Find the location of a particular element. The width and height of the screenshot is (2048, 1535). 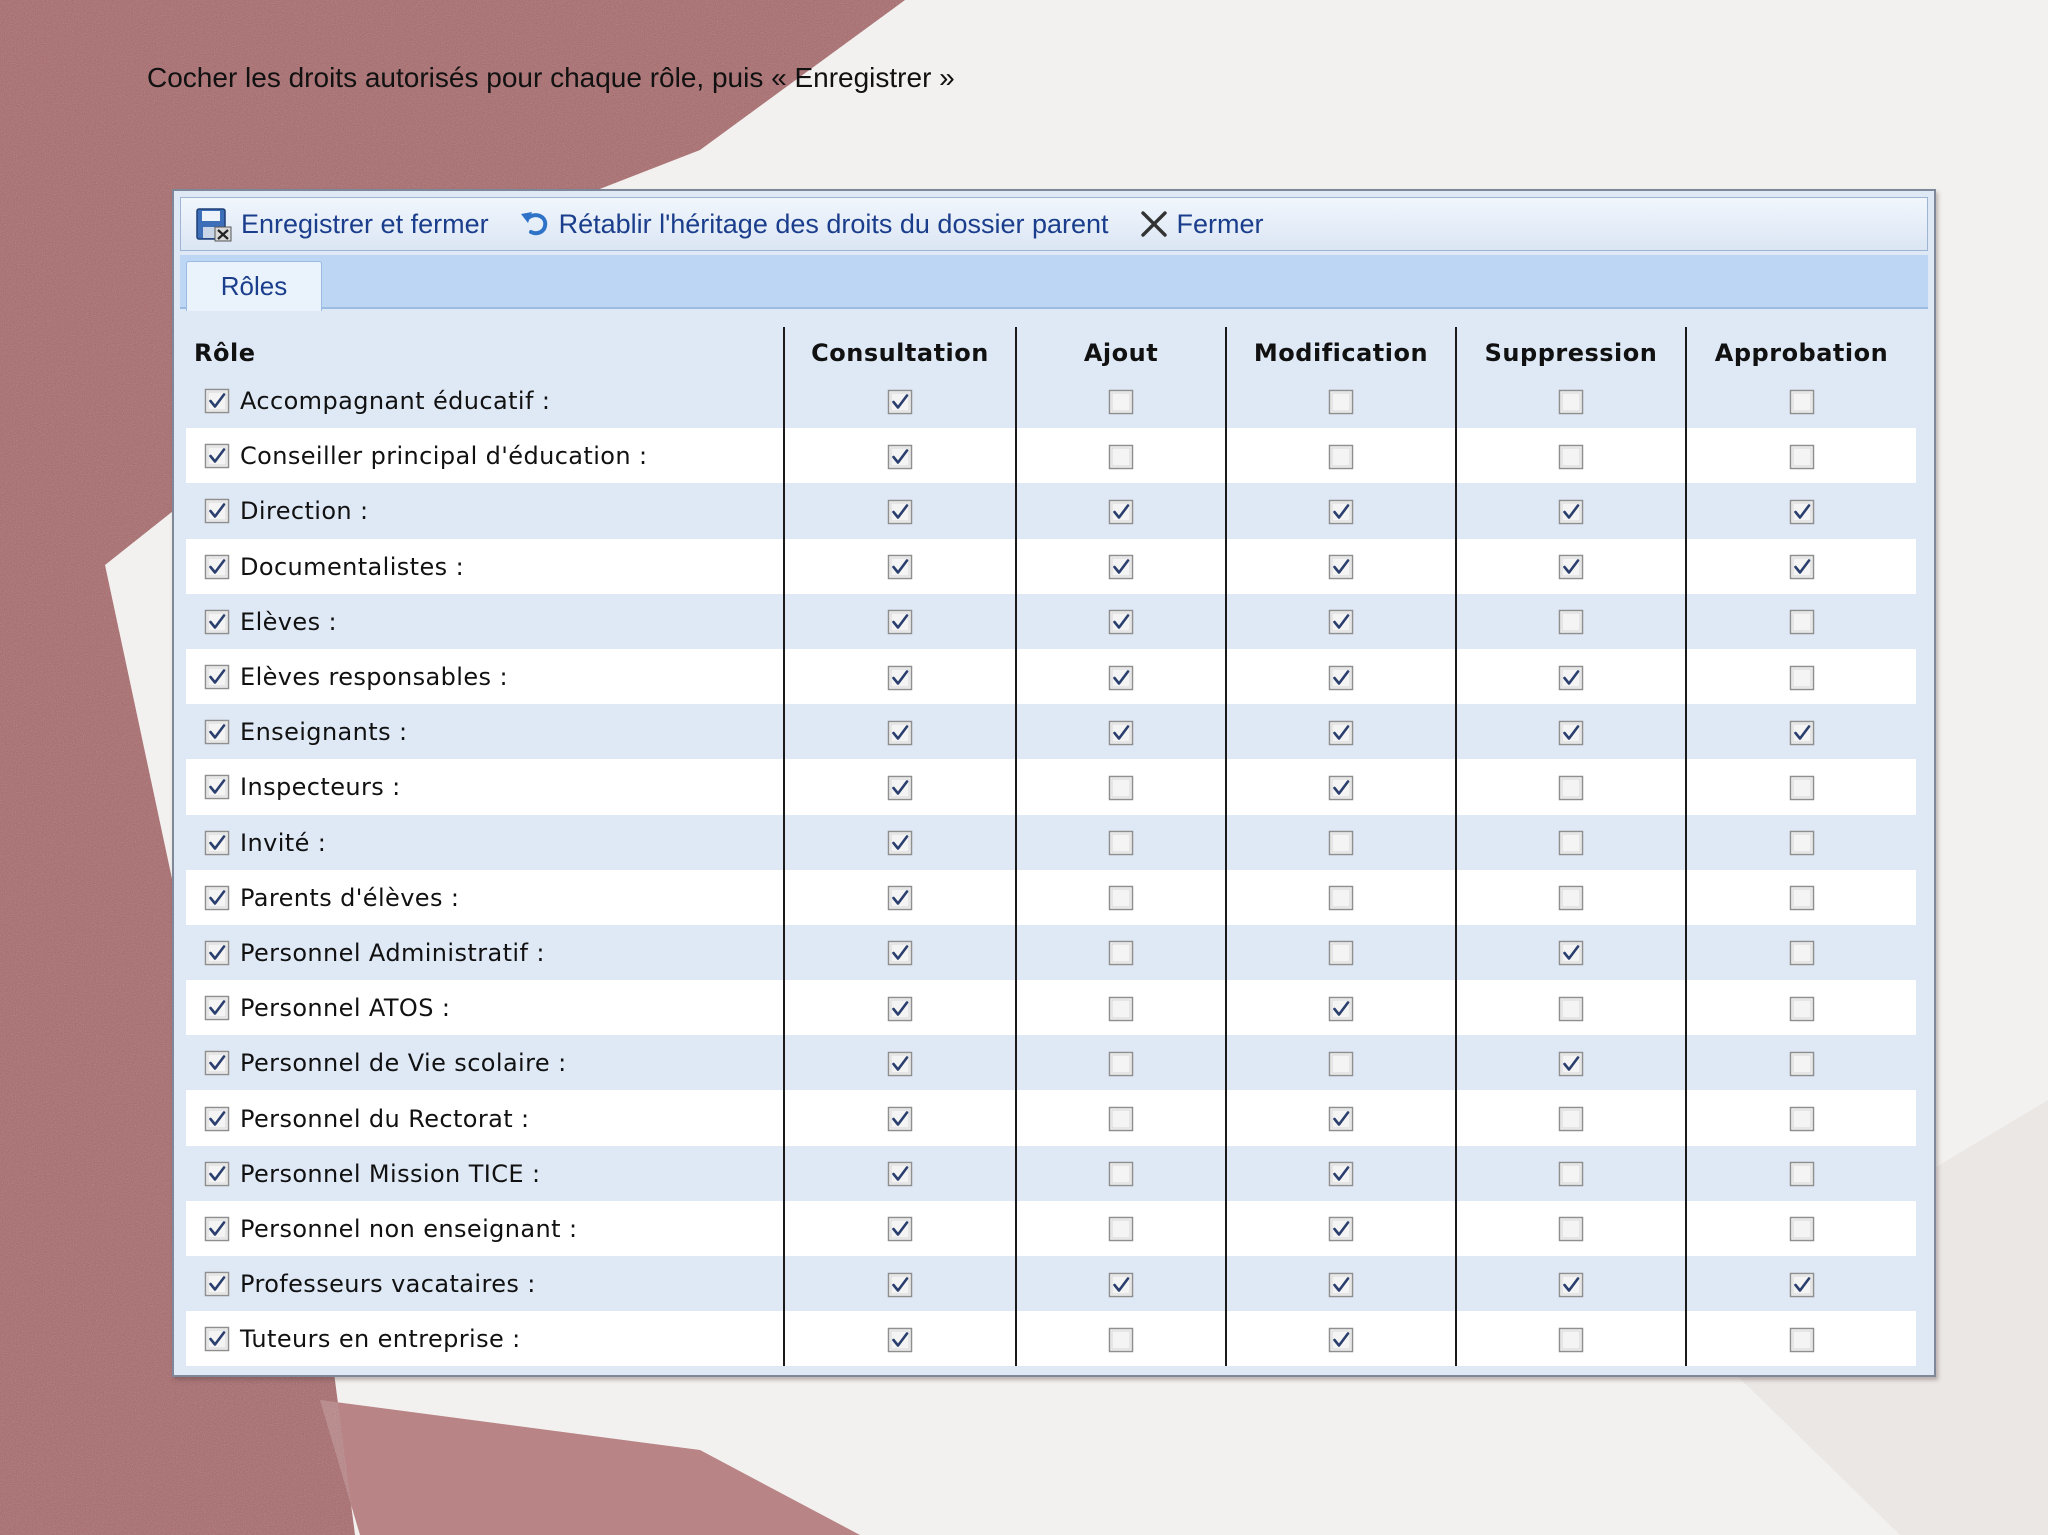

tab-roles: Rôles is located at coordinates (254, 286).